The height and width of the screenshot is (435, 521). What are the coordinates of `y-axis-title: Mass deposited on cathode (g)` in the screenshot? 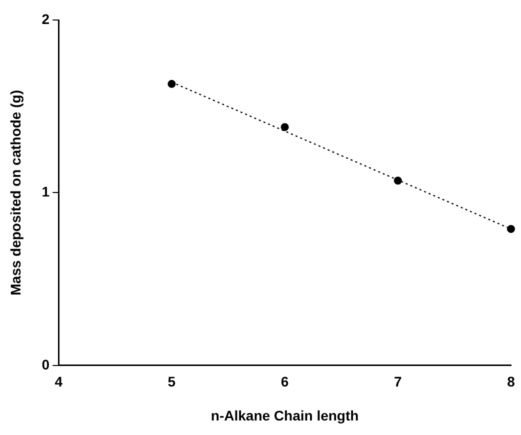 It's located at (15, 193).